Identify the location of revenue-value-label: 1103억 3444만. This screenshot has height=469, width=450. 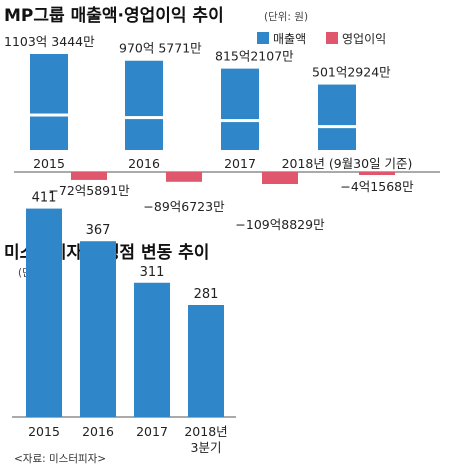
(49, 41).